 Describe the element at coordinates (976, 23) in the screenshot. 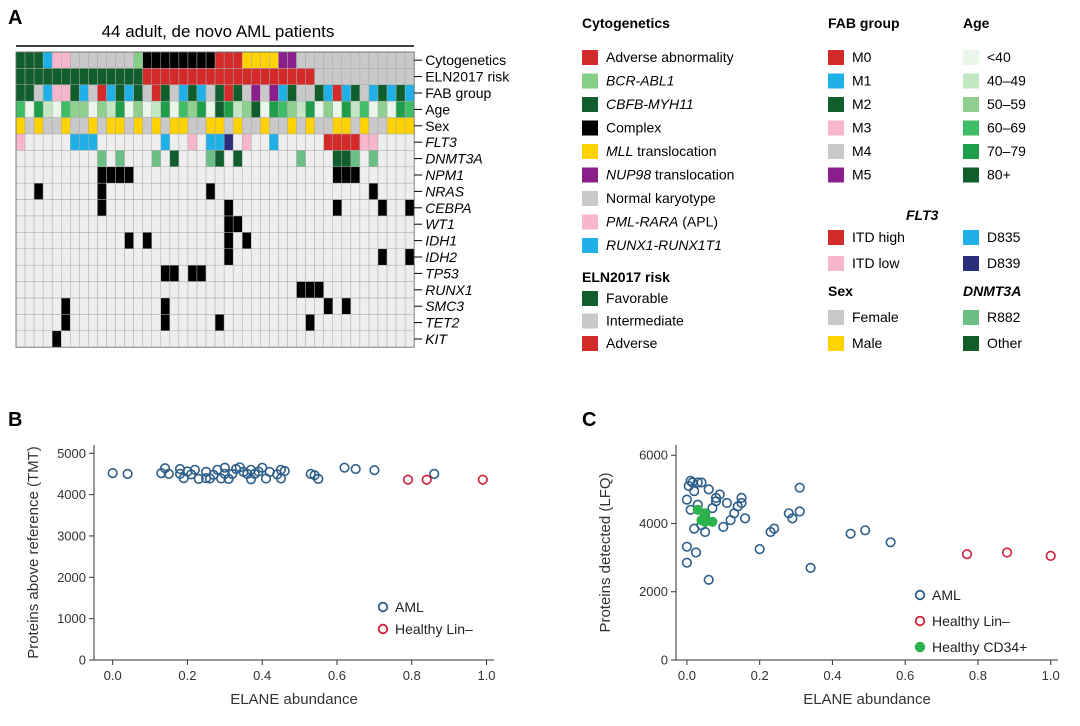

I see `legend-title: Age` at that location.